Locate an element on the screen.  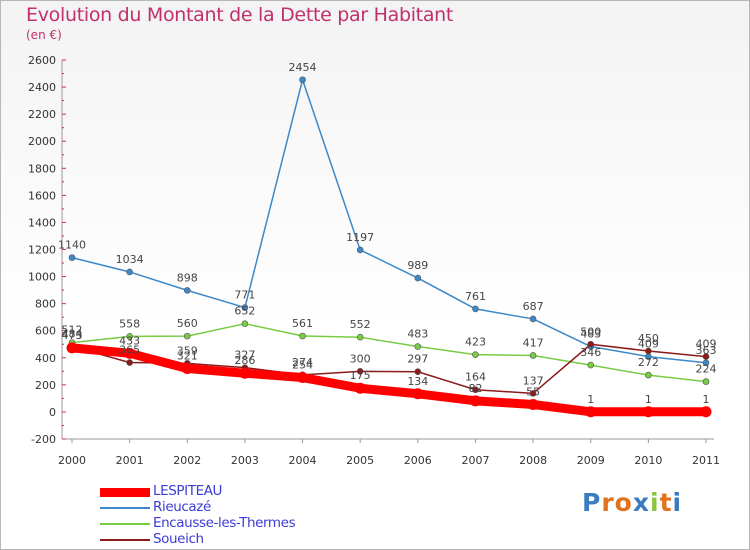
logo-letter: o is located at coordinates (623, 502).